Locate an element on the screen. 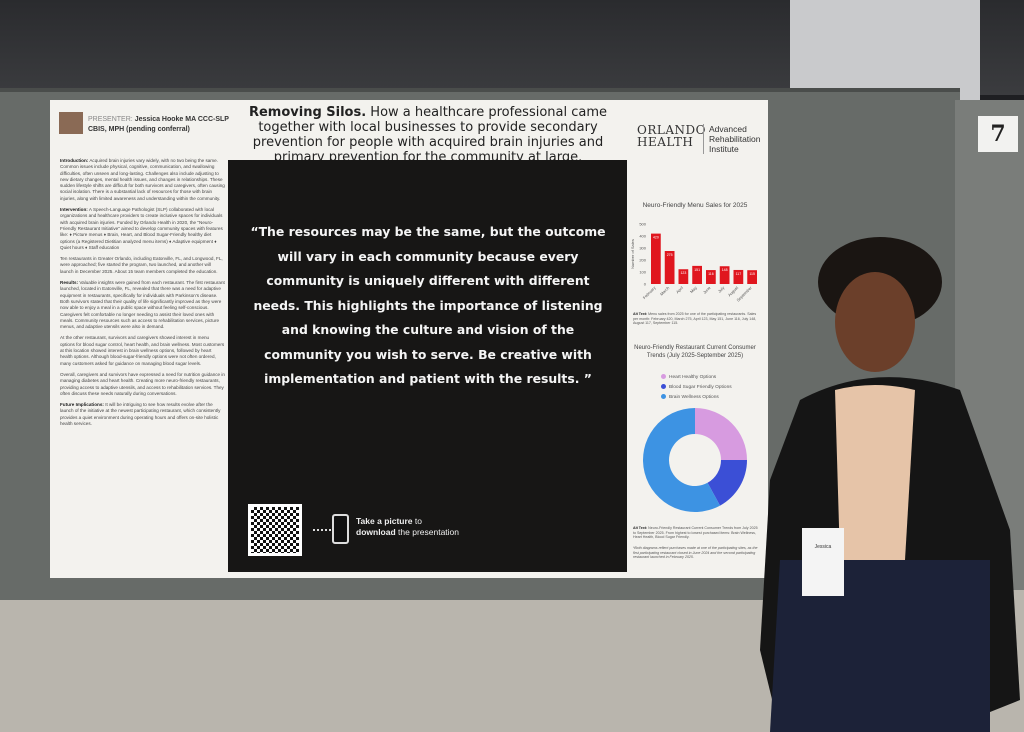 This screenshot has height=732, width=1024. y-tick-label: 200 is located at coordinates (642, 260).